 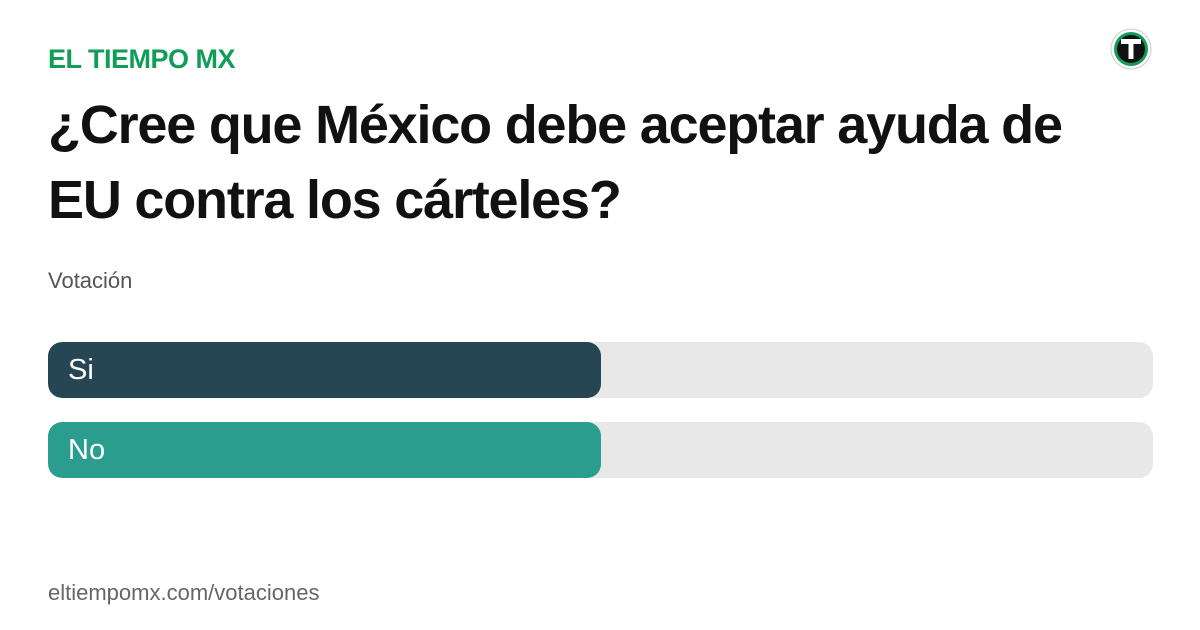 I want to click on bar-track: Si, so click(x=600, y=370).